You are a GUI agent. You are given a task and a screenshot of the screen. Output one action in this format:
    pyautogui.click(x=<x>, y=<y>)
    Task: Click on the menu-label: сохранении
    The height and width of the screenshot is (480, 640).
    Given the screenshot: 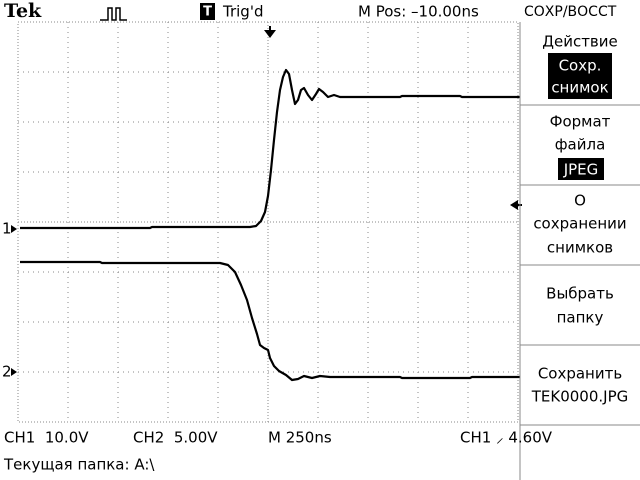 What is the action you would take?
    pyautogui.click(x=579, y=224)
    